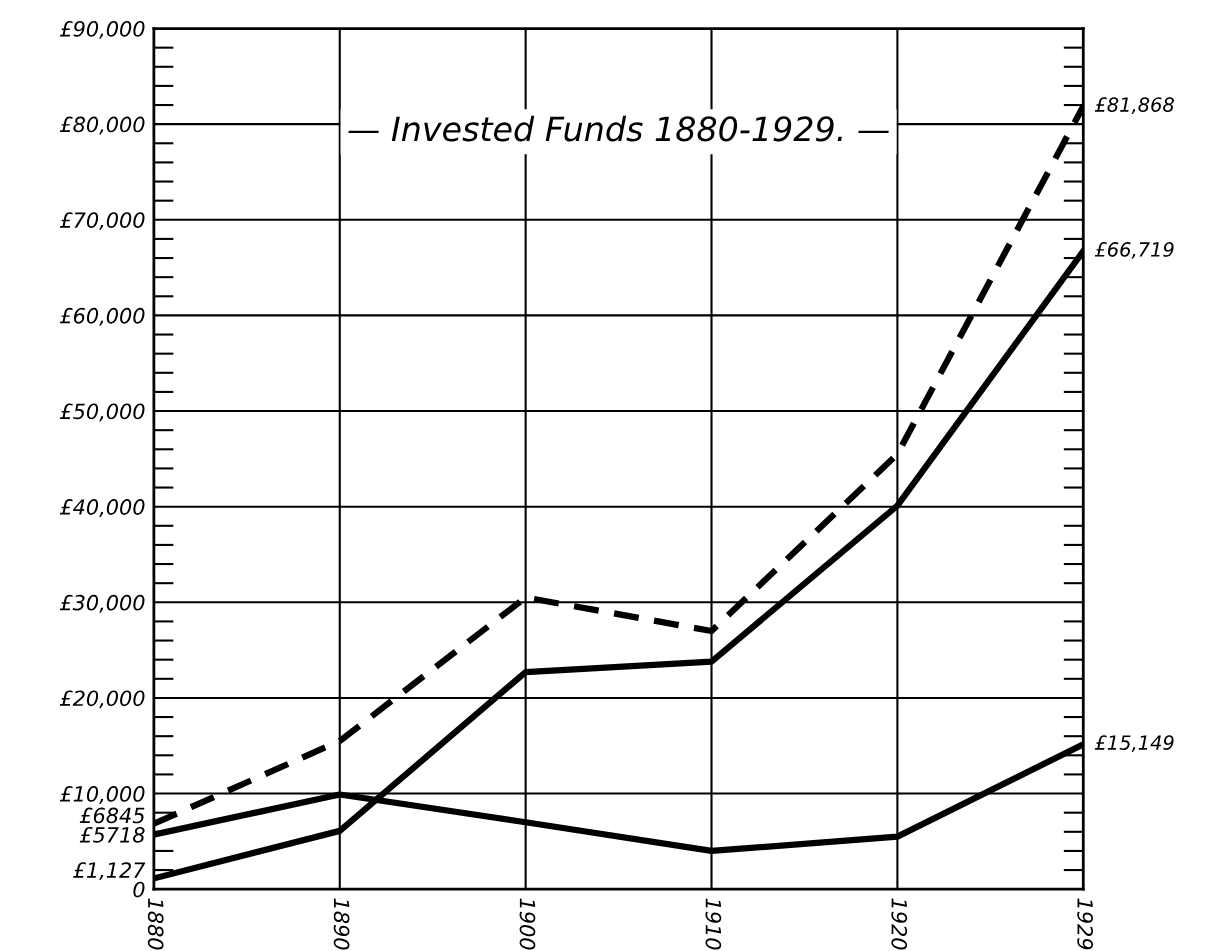 This screenshot has height=951, width=1231. What do you see at coordinates (102, 125) in the screenshot?
I see `y-tick-label: £80,000` at bounding box center [102, 125].